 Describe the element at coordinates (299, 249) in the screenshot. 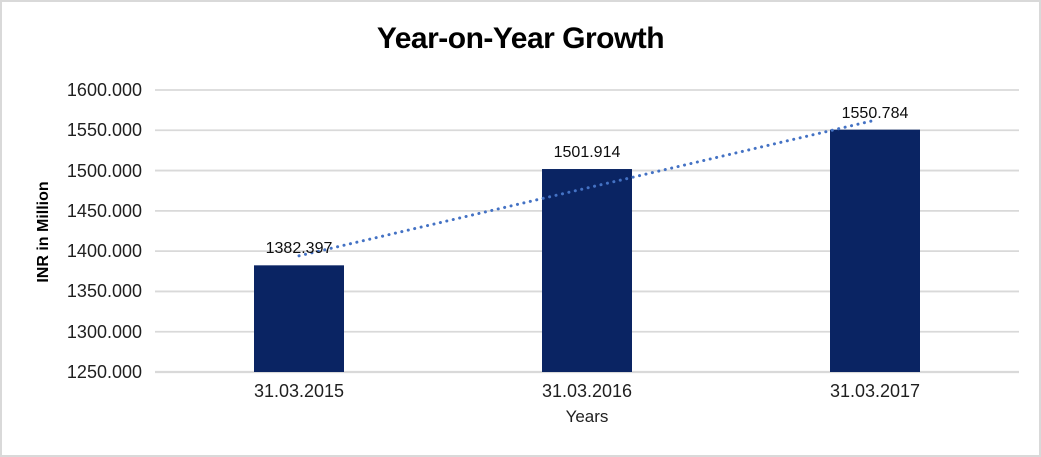

I see `data-label: 1382.397` at that location.